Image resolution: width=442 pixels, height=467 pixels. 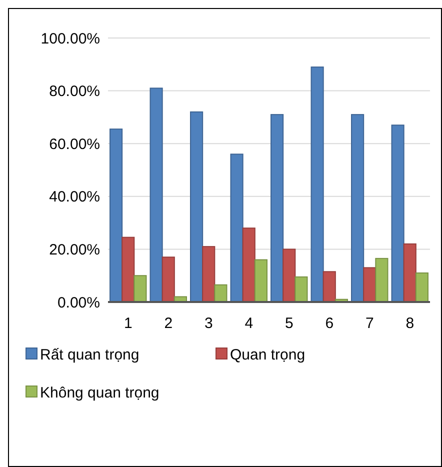 What do you see at coordinates (78, 303) in the screenshot?
I see `y-tick-label: 0.00%` at bounding box center [78, 303].